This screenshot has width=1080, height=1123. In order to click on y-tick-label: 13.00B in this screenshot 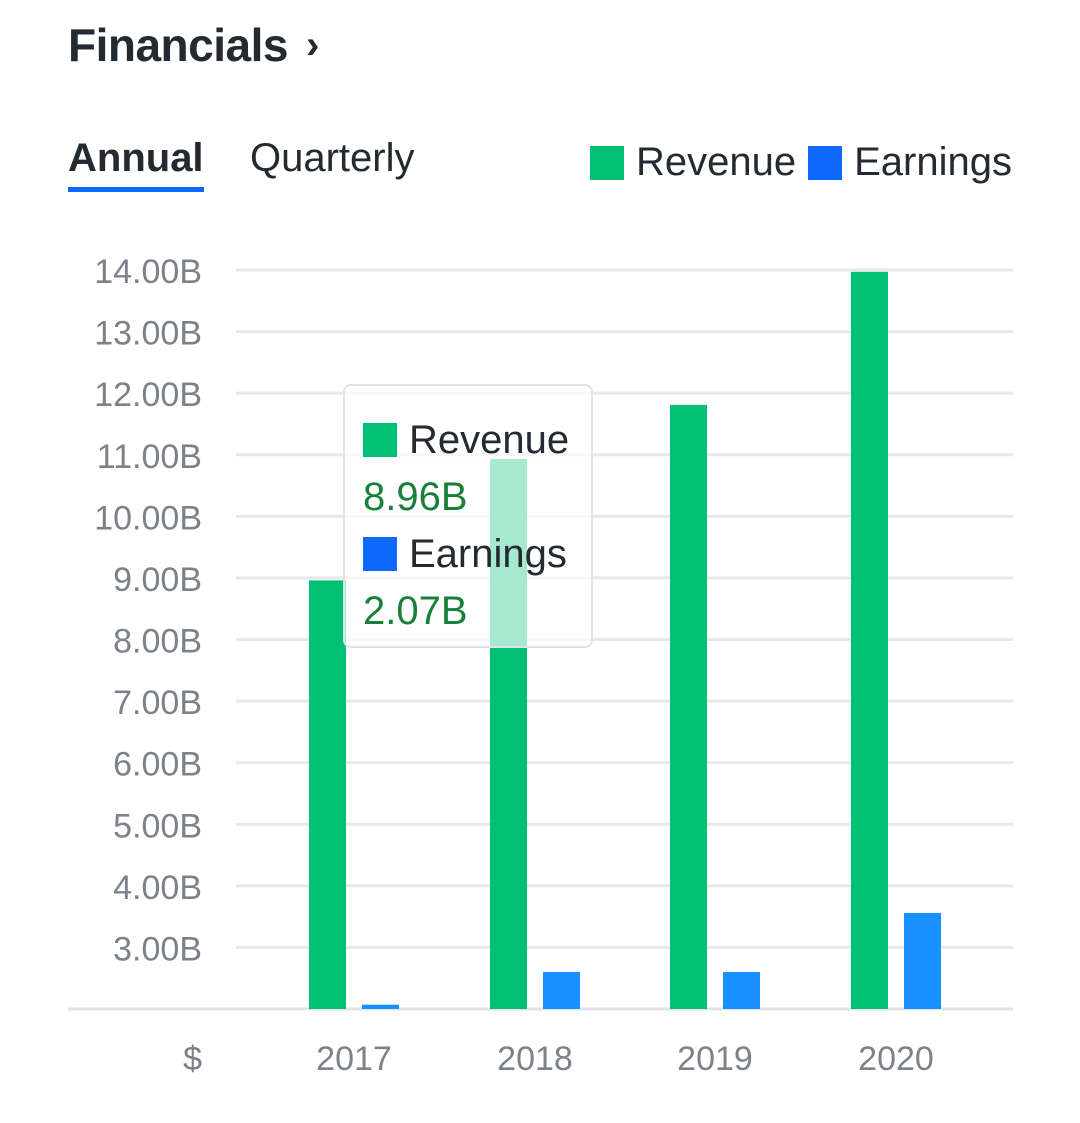, I will do `click(148, 334)`.